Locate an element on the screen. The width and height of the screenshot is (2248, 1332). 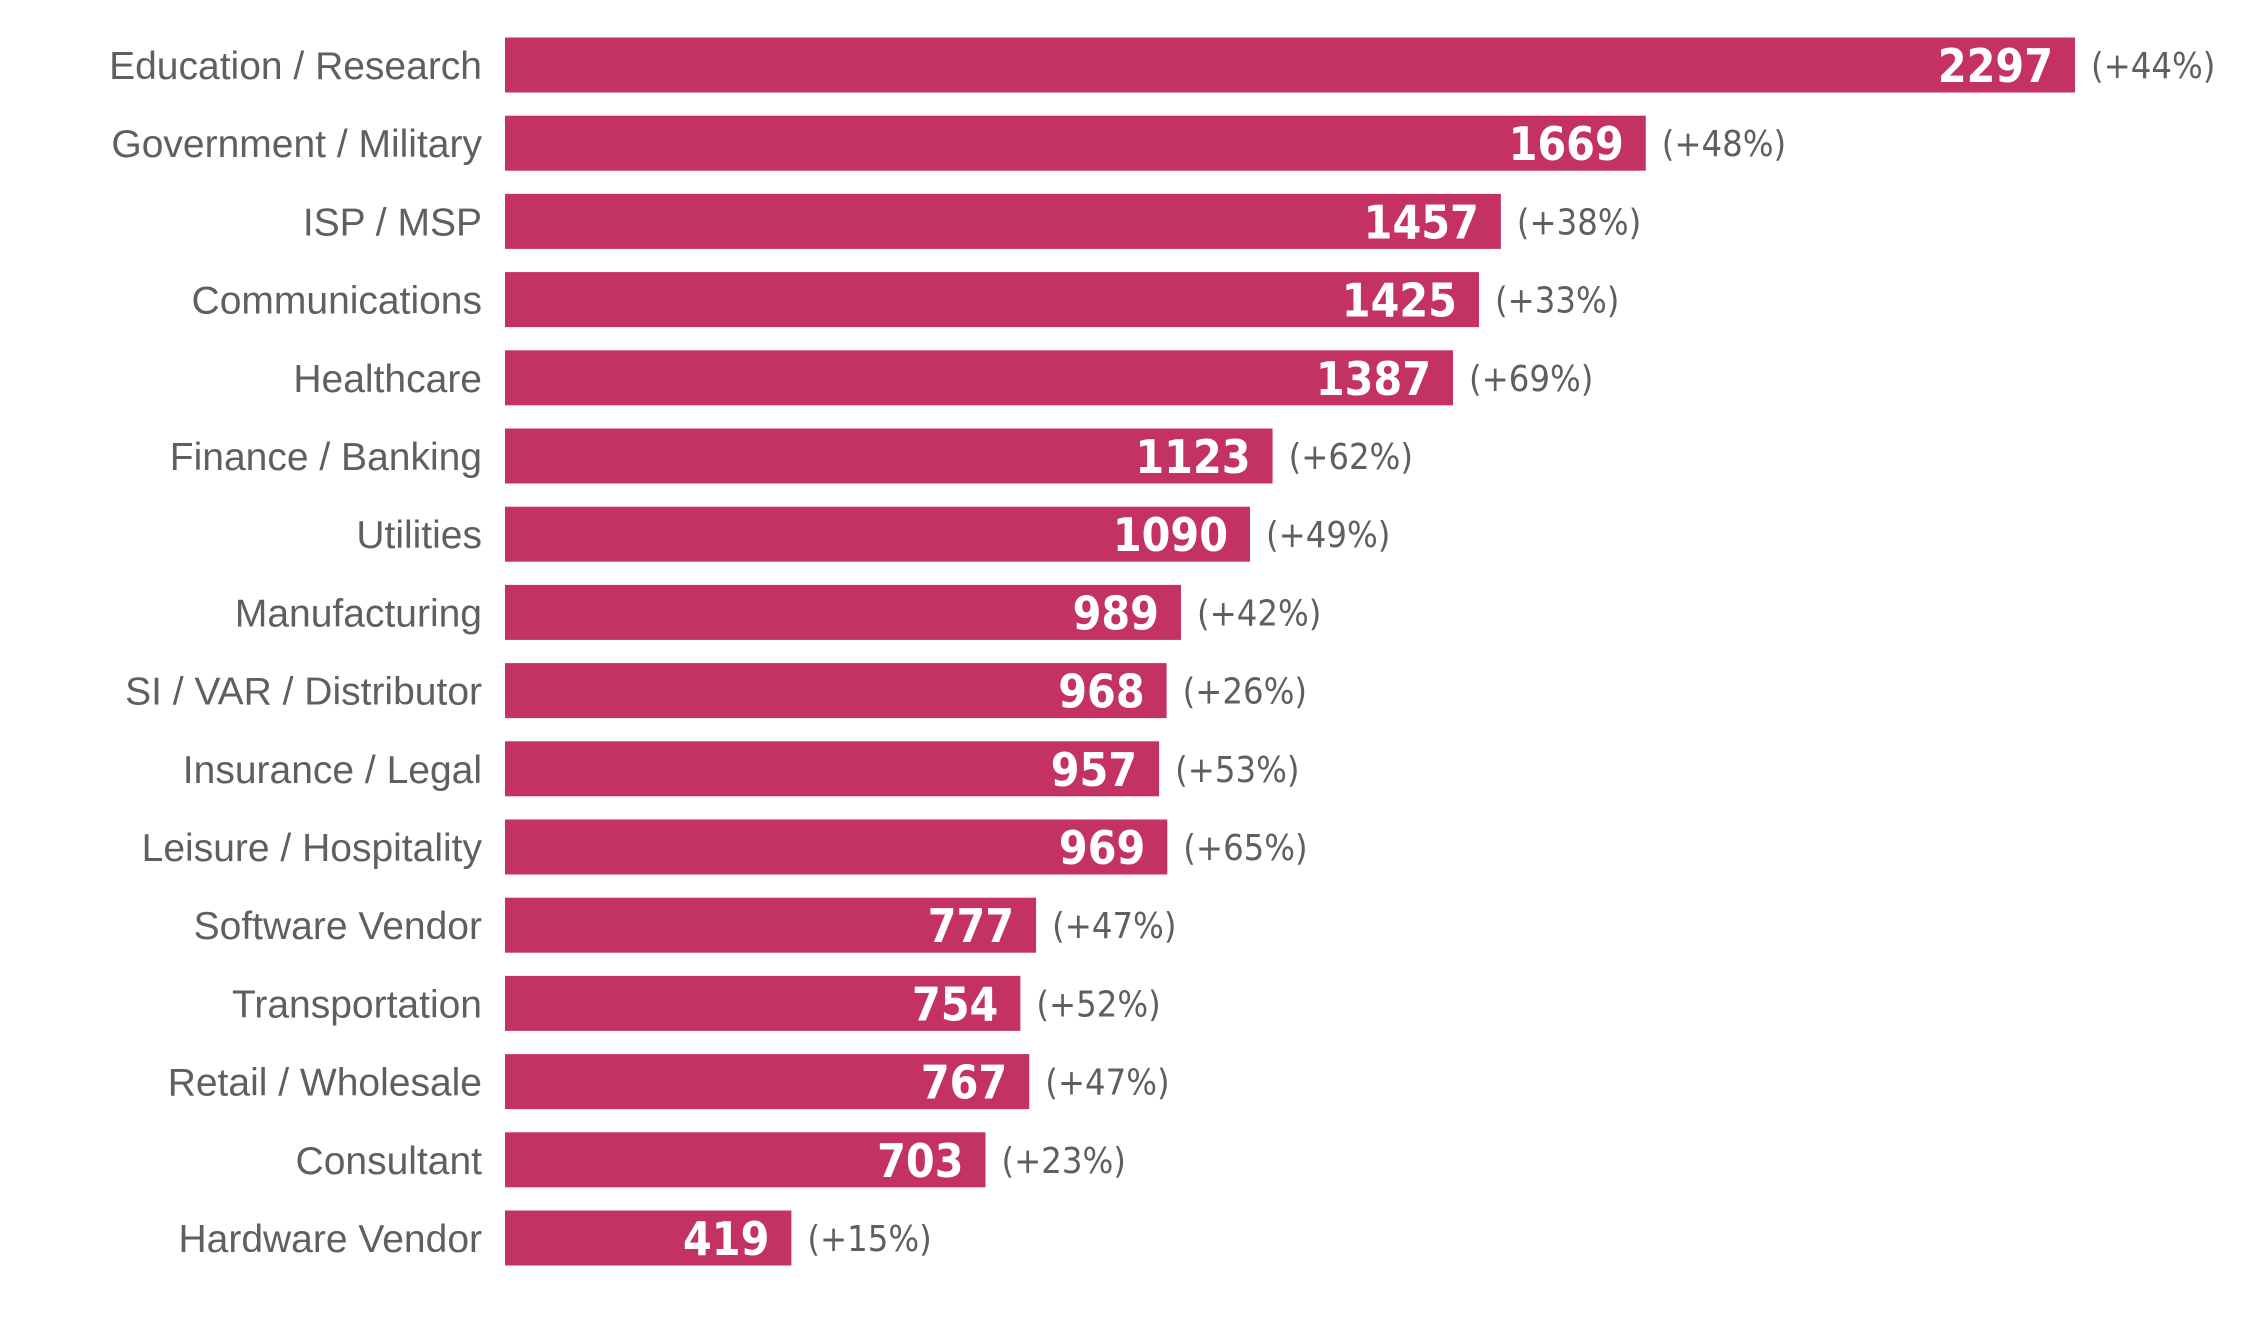
bar-value-label: 754 is located at coordinates (955, 1004).